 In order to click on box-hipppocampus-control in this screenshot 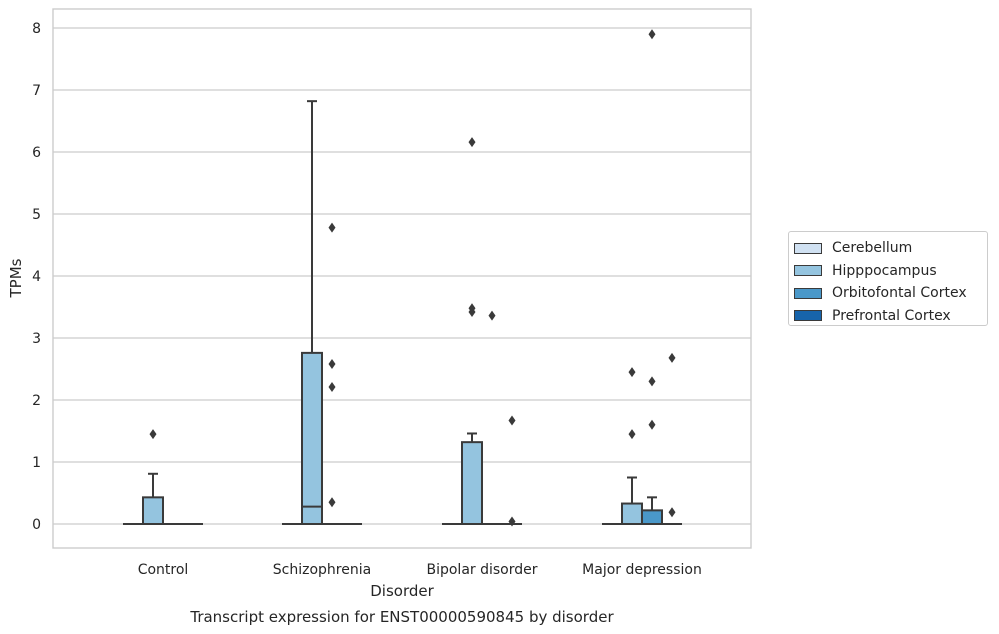, I will do `click(153, 510)`.